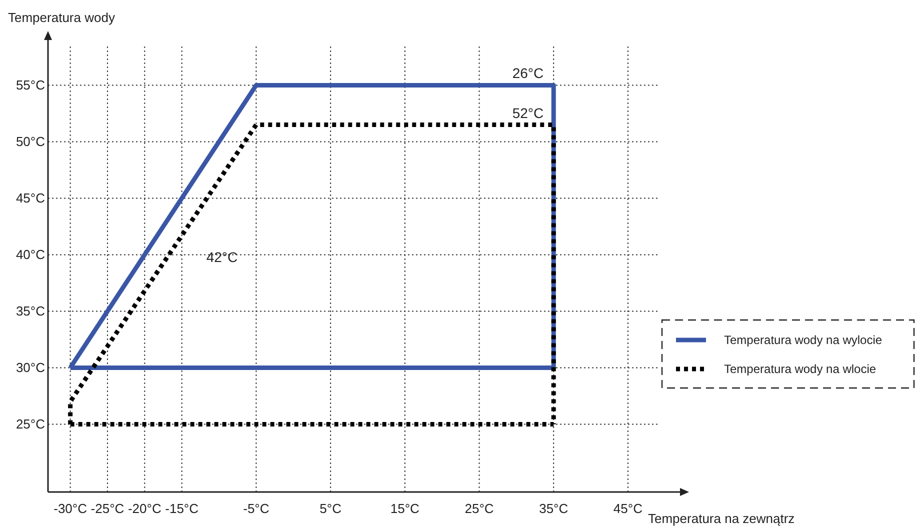 The image size is (919, 527). I want to click on x-tick-label: 45°C, so click(627, 508).